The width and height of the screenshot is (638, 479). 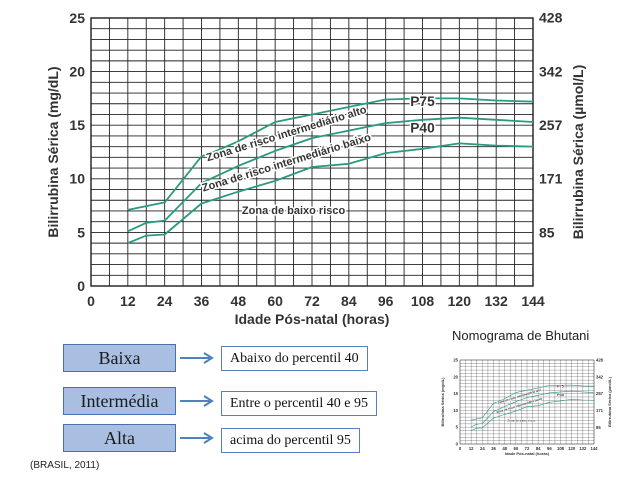 I want to click on risk-box-baixa: Baixa, so click(x=119, y=358).